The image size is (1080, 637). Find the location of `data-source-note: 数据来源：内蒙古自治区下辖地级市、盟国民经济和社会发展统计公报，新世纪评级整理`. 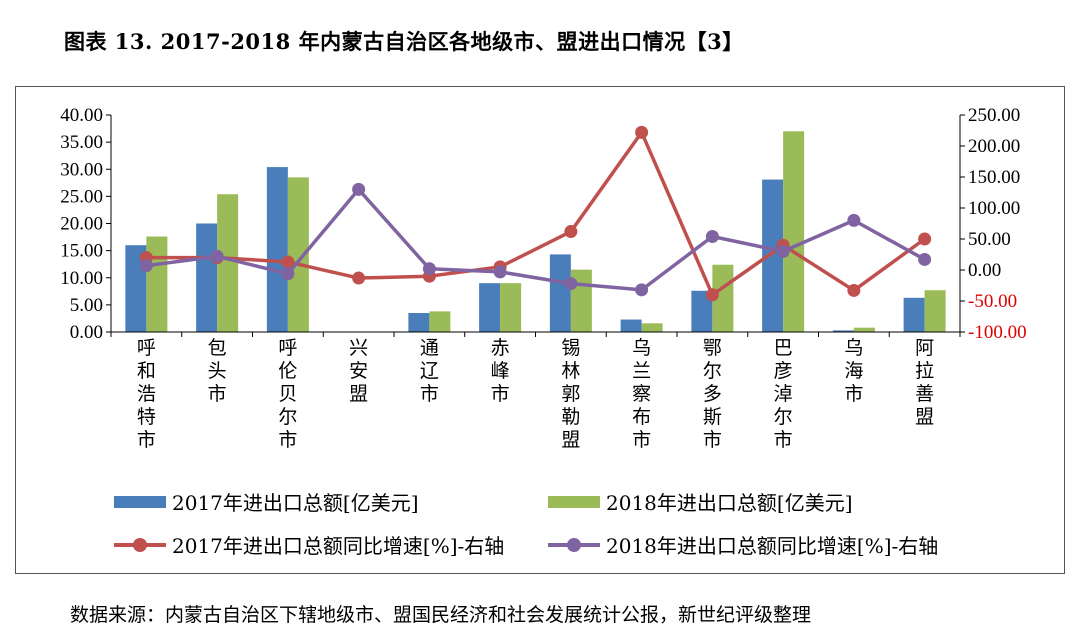

data-source-note: 数据来源：内蒙古自治区下辖地级市、盟国民经济和社会发展统计公报，新世纪评级整理 is located at coordinates (441, 615).